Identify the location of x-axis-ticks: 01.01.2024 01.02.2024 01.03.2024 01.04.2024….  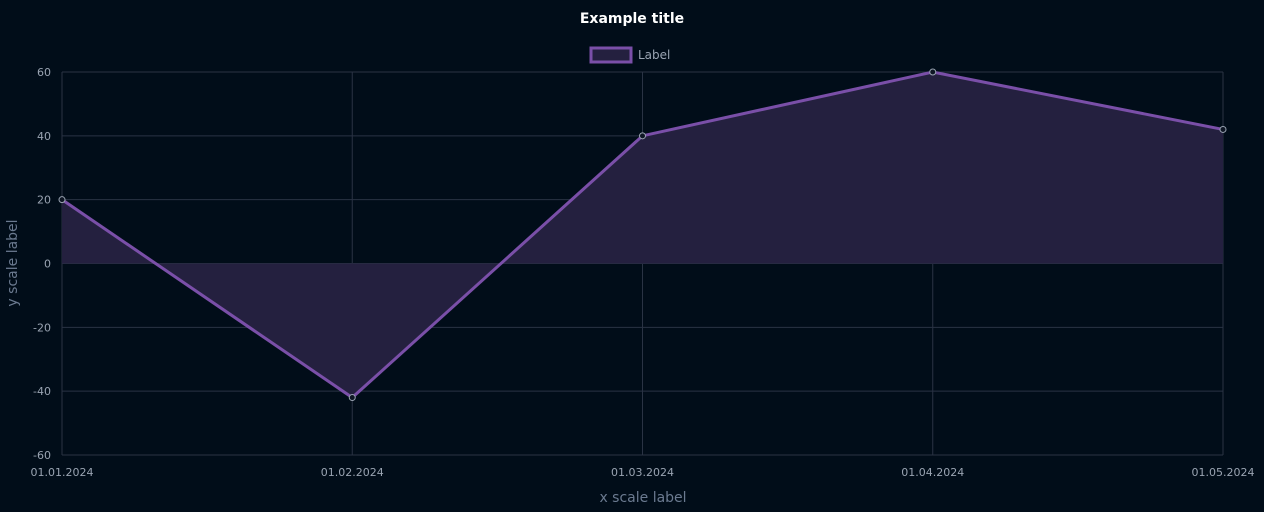
(643, 472).